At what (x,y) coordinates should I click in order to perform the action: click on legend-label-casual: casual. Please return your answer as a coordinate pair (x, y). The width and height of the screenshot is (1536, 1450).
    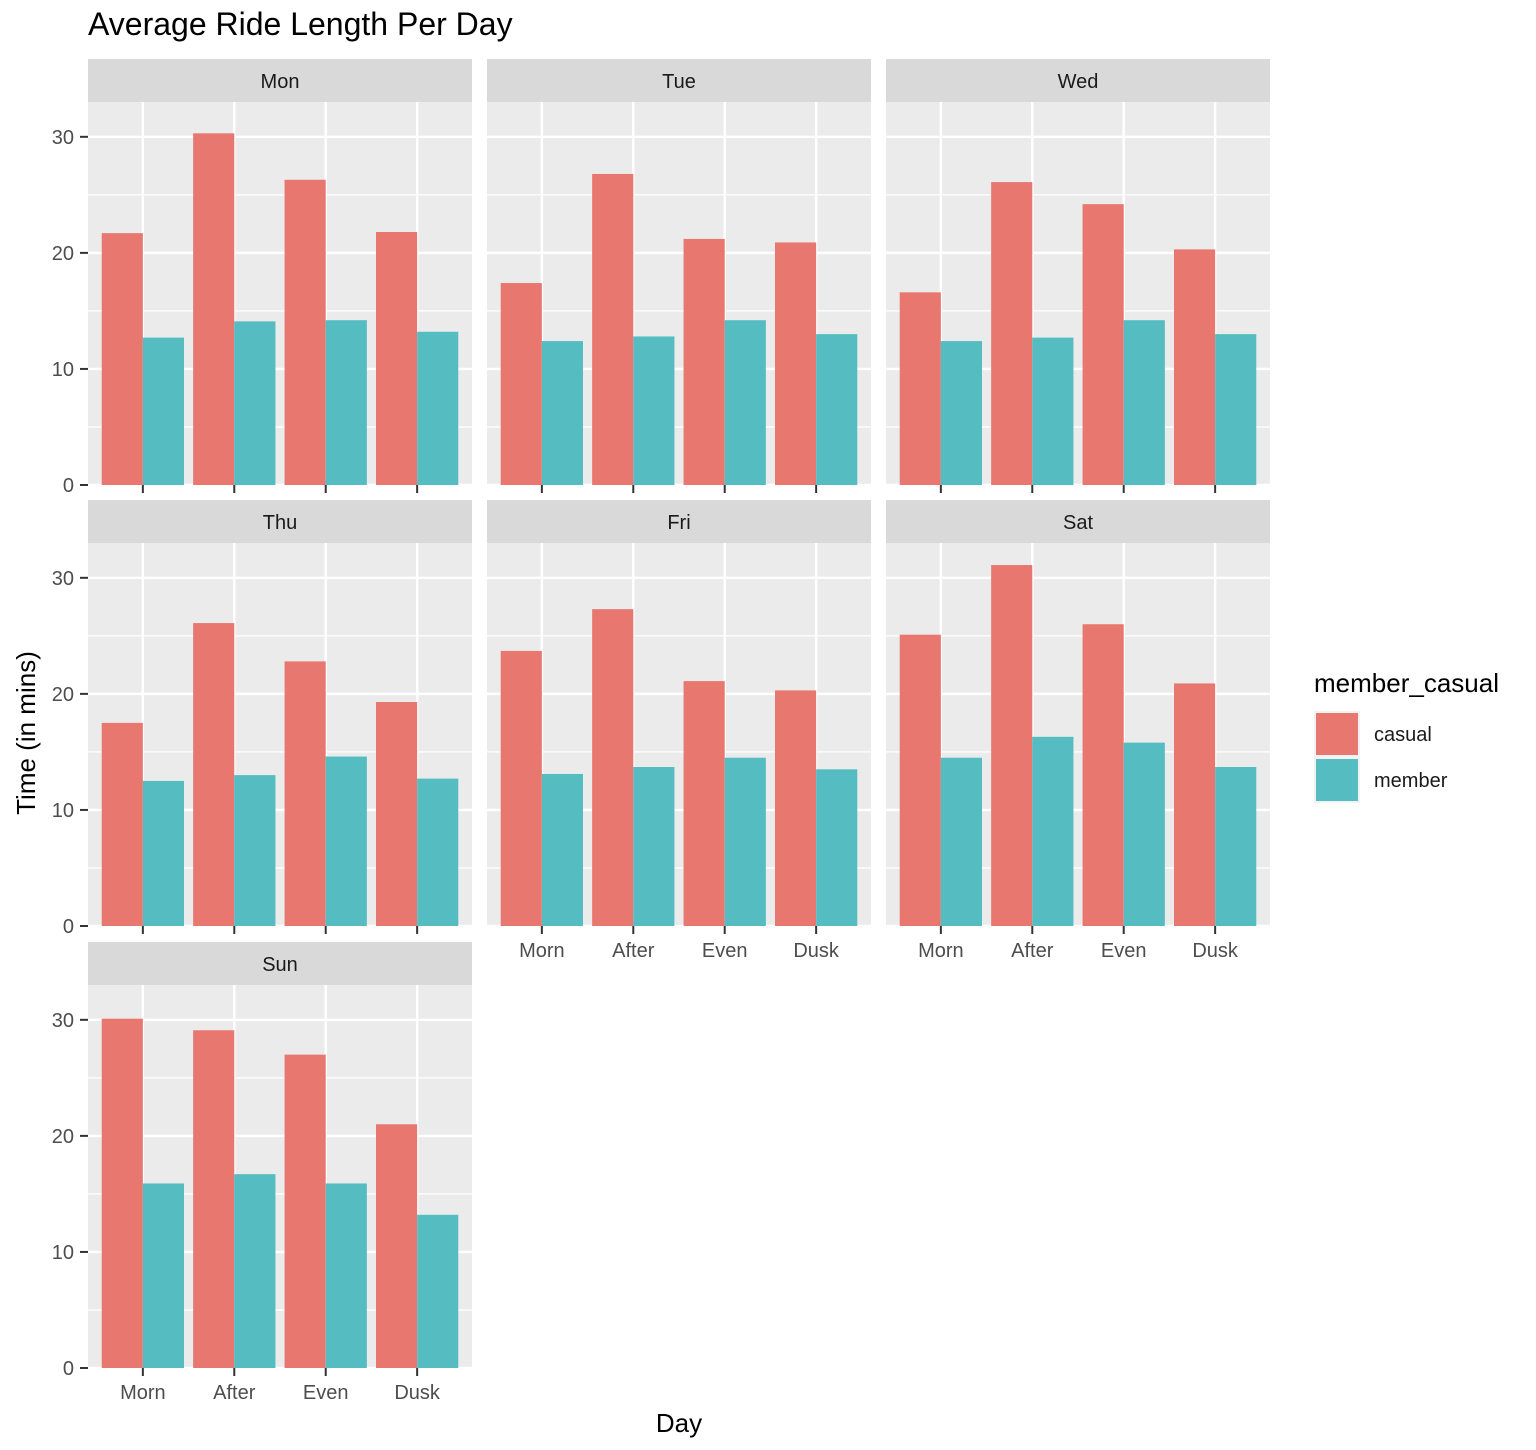
    Looking at the image, I should click on (1403, 735).